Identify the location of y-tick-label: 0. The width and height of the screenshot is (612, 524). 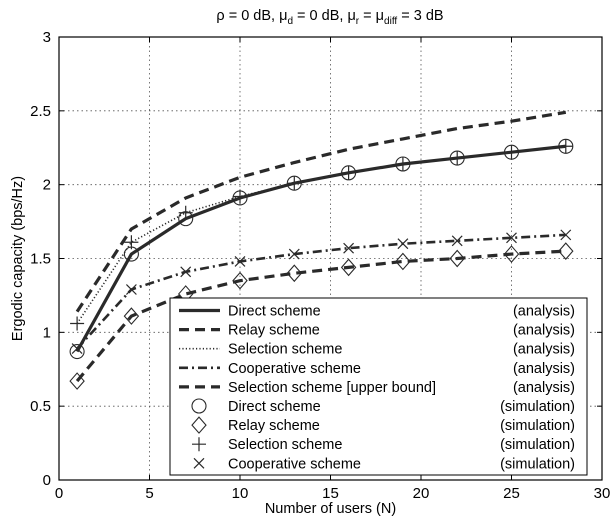
(47, 480).